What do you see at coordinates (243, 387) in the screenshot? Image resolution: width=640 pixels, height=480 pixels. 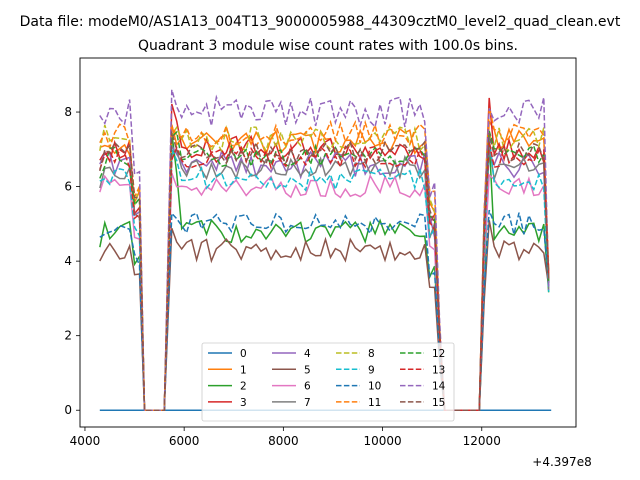 I see `legend-entry-label: 2` at bounding box center [243, 387].